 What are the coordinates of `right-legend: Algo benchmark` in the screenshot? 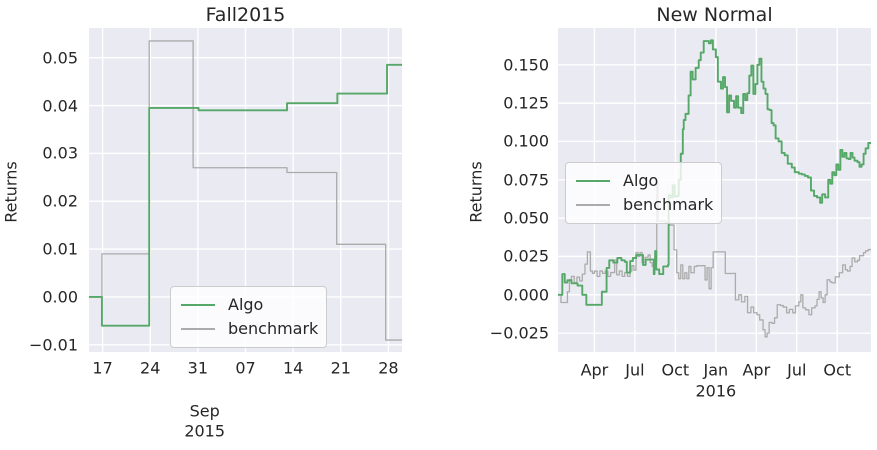 It's located at (643, 193).